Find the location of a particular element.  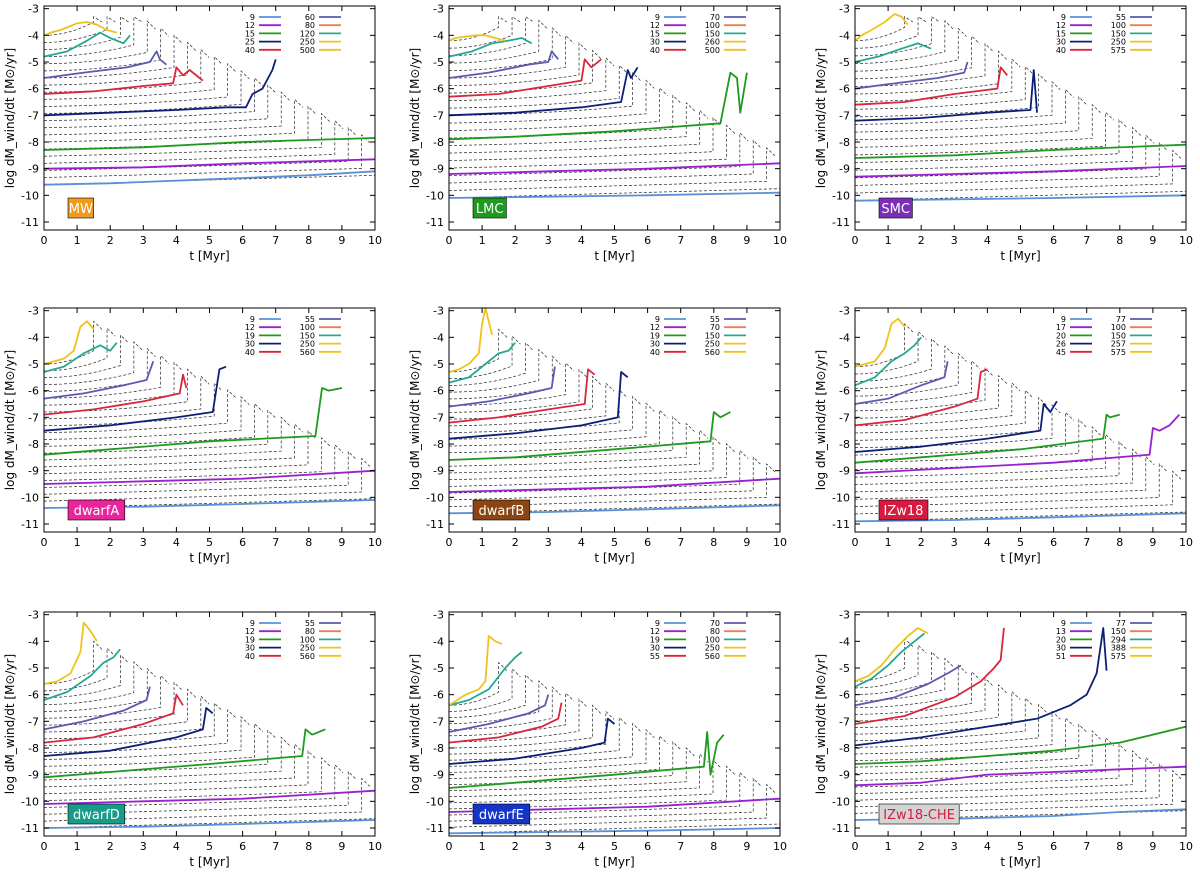

legend-label: 70 is located at coordinates (715, 17).